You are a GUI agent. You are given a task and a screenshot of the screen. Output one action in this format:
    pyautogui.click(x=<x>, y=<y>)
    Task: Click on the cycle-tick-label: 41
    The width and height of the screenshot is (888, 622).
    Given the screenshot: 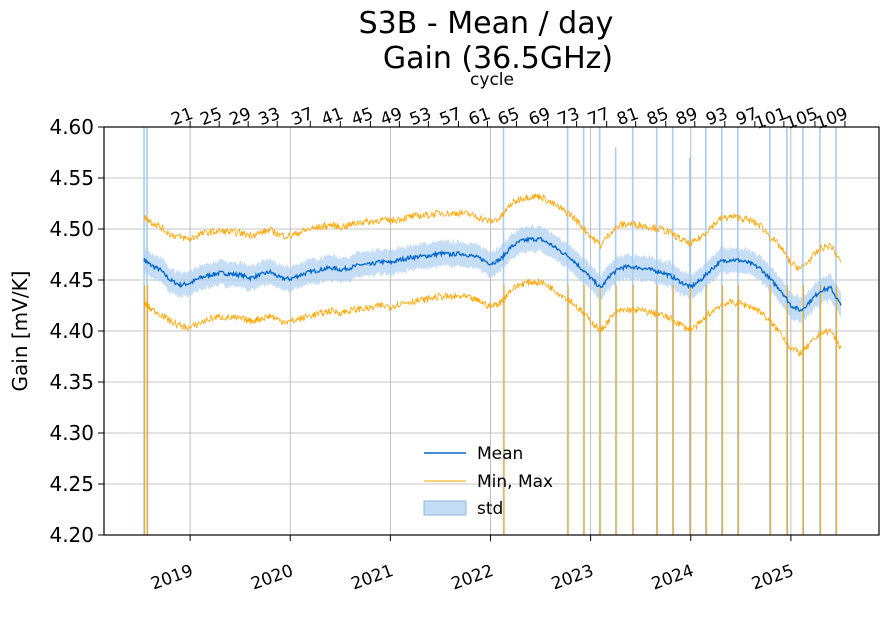 What is the action you would take?
    pyautogui.click(x=332, y=117)
    